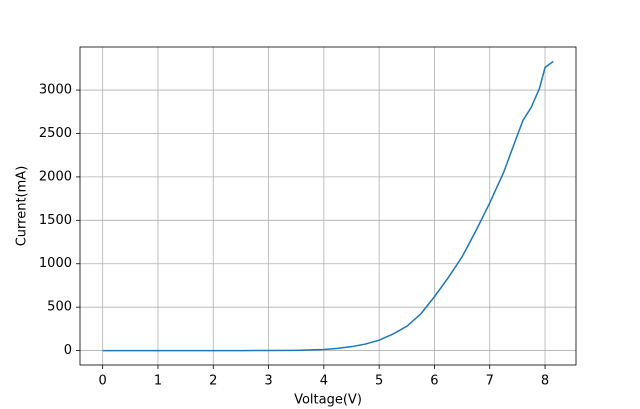 The width and height of the screenshot is (640, 409). What do you see at coordinates (68, 350) in the screenshot?
I see `y-tick-label: 0` at bounding box center [68, 350].